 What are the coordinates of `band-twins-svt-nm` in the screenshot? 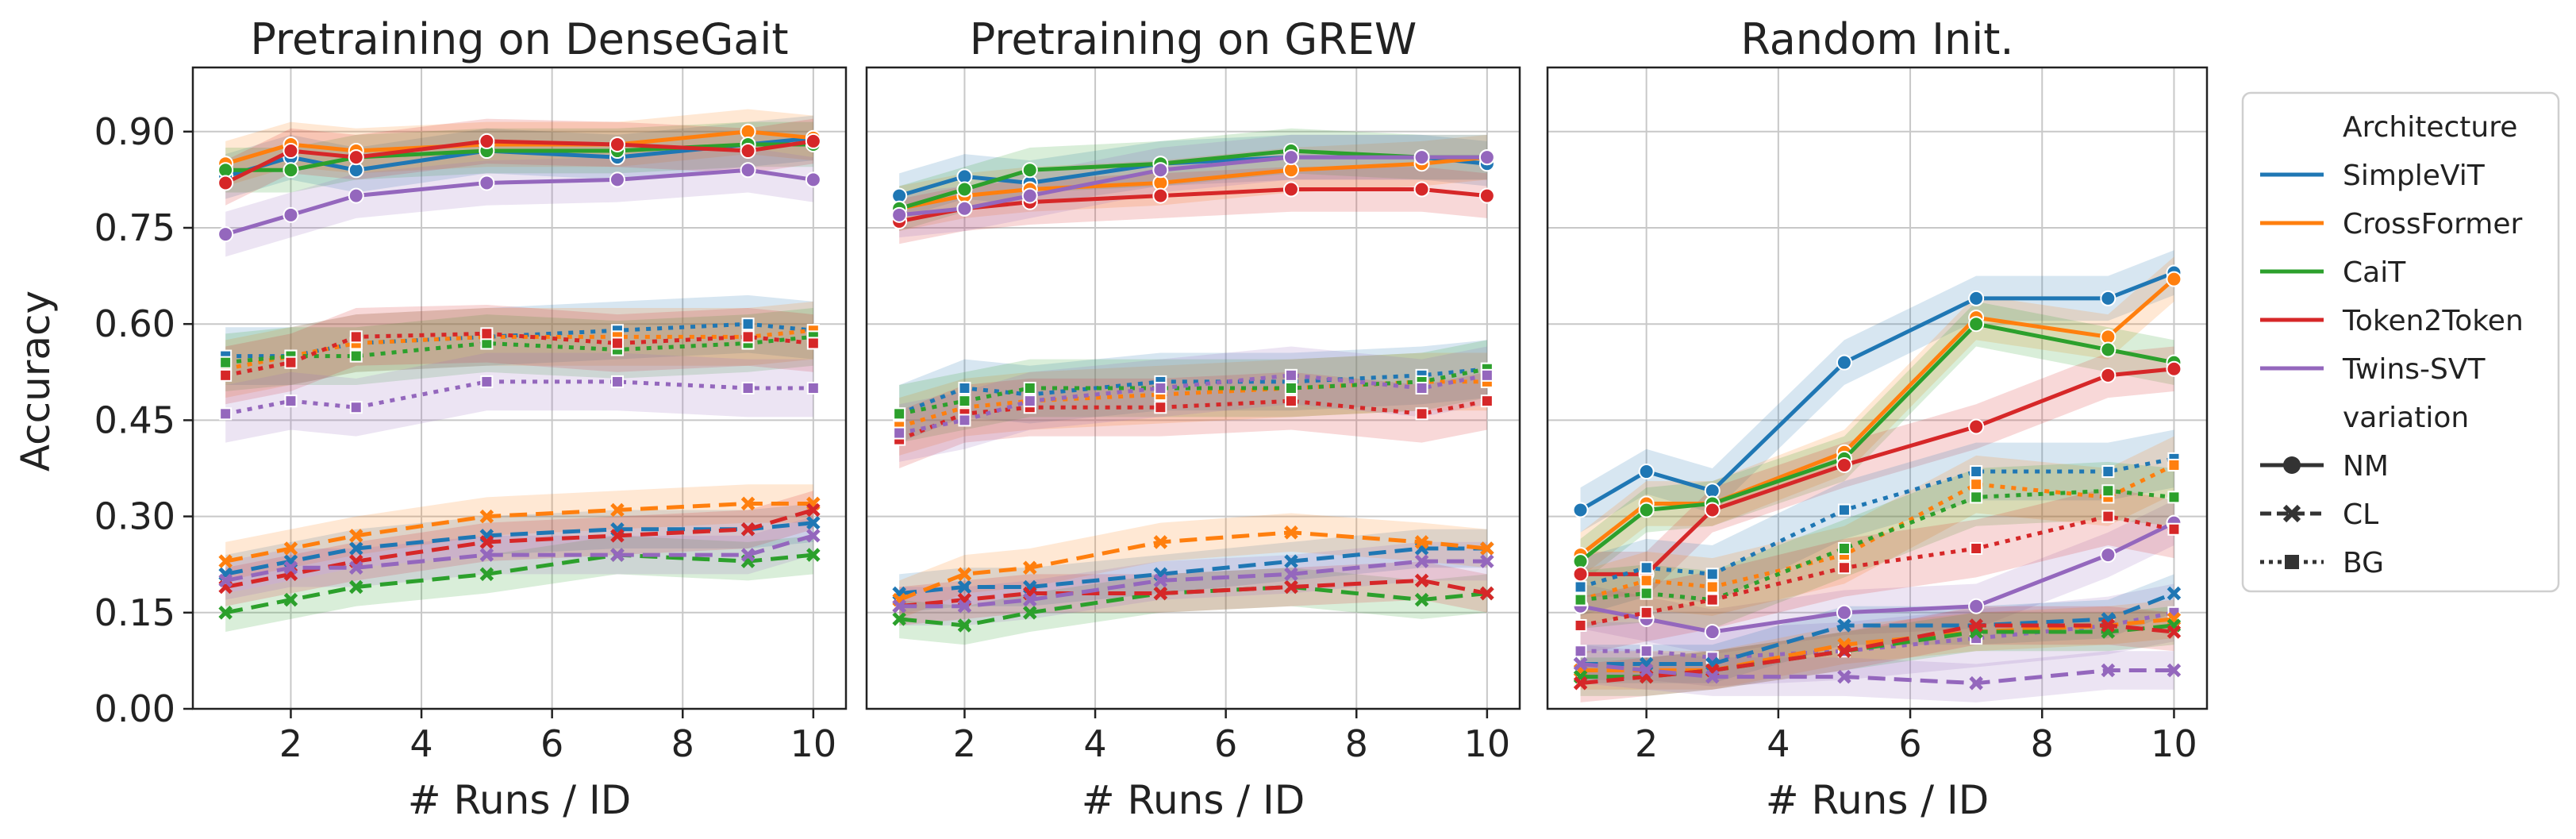 It's located at (1877, 577).